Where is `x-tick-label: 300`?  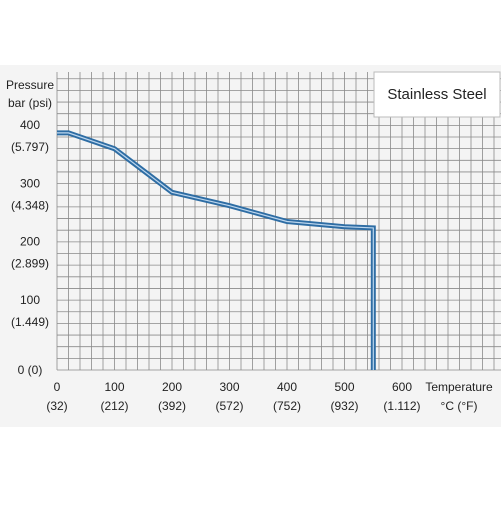
x-tick-label: 300 is located at coordinates (229, 387).